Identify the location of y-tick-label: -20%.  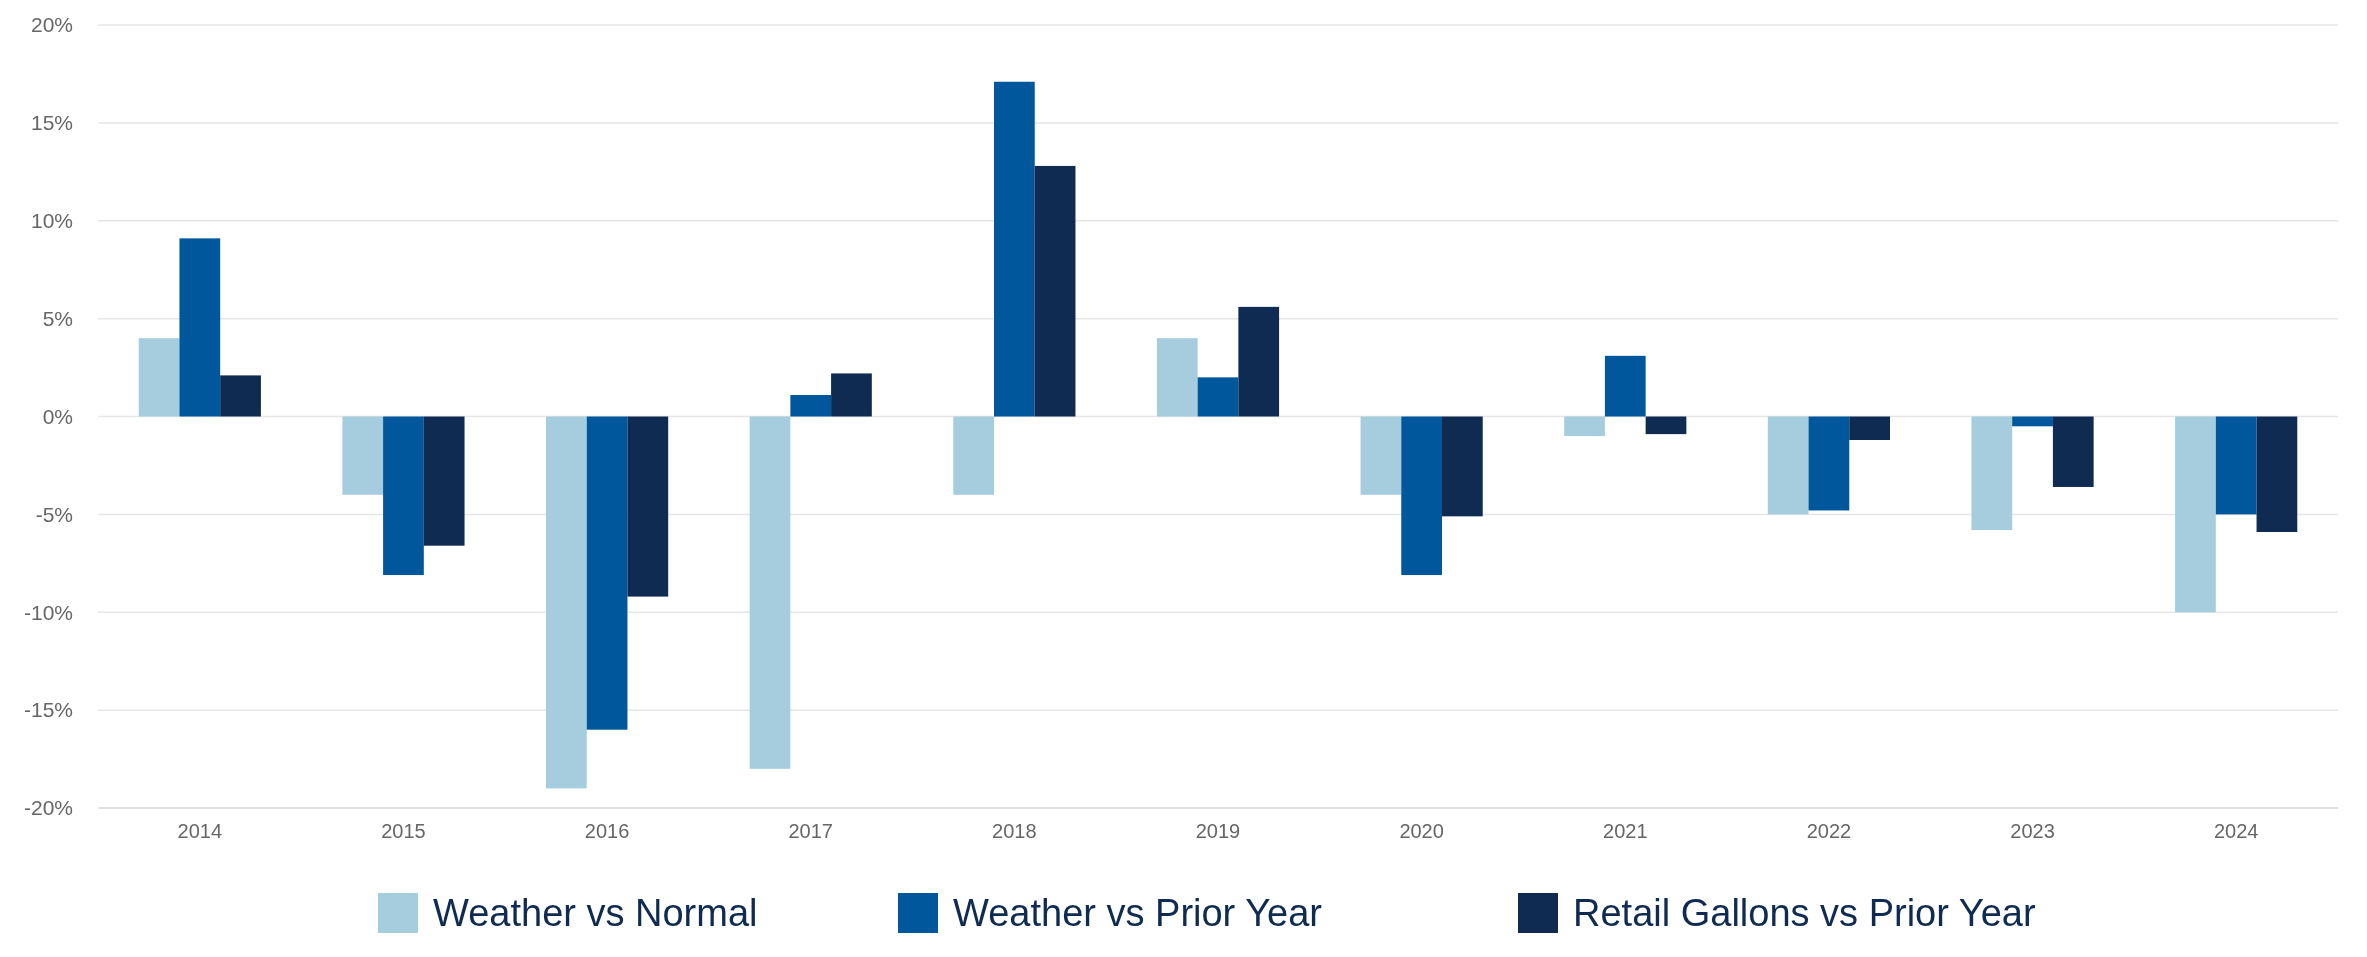
(48, 808).